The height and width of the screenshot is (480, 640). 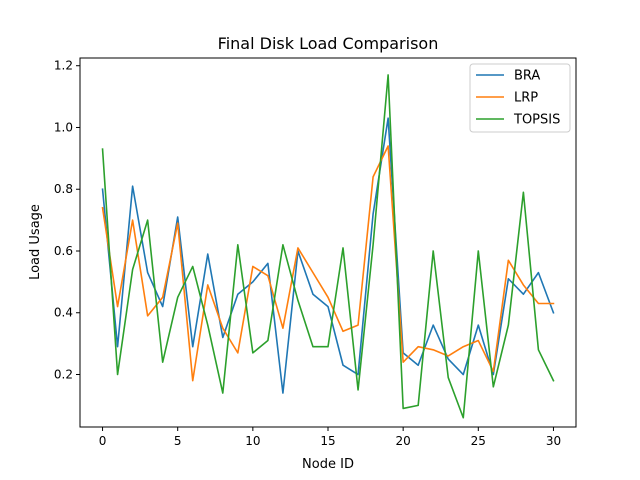 What do you see at coordinates (526, 98) in the screenshot?
I see `legend-label-lrp: LRP` at bounding box center [526, 98].